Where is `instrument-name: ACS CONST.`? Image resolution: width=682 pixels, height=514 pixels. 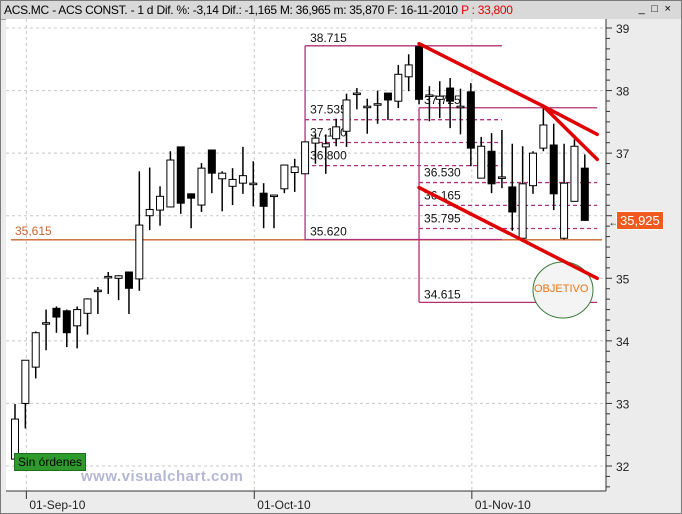 instrument-name: ACS CONST. is located at coordinates (93, 10).